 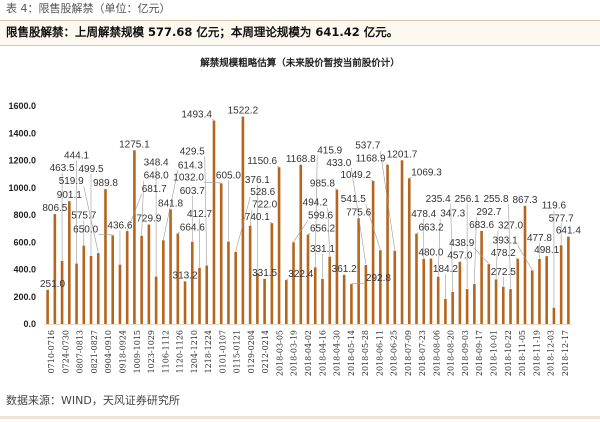 What do you see at coordinates (105, 183) in the screenshot?
I see `data-label: 989.8` at bounding box center [105, 183].